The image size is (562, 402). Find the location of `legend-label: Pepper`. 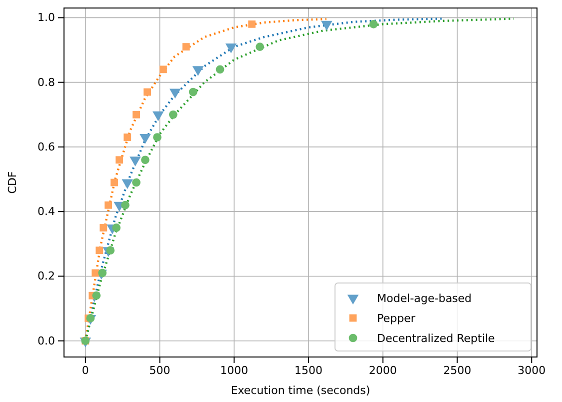

legend-label: Pepper is located at coordinates (396, 318).